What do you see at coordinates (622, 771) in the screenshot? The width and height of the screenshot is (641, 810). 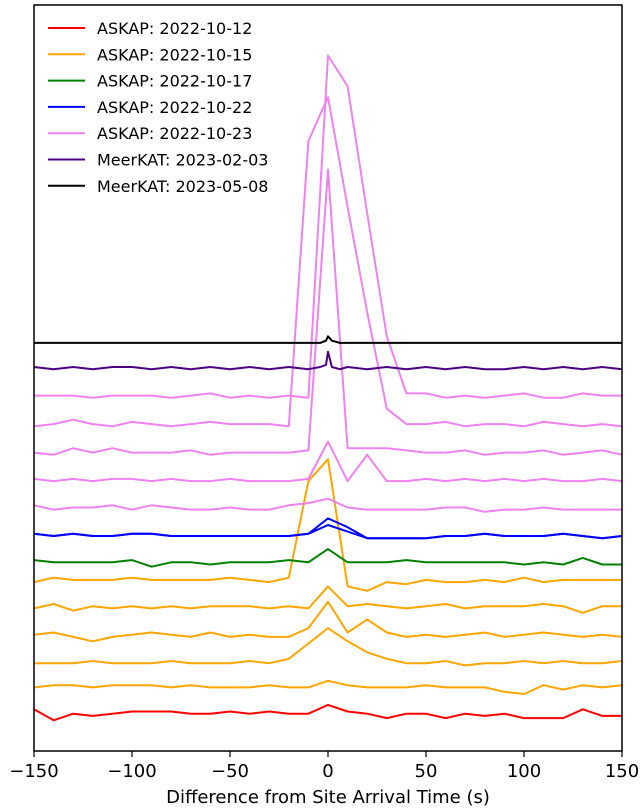 I see `x-tick-label: 150` at bounding box center [622, 771].